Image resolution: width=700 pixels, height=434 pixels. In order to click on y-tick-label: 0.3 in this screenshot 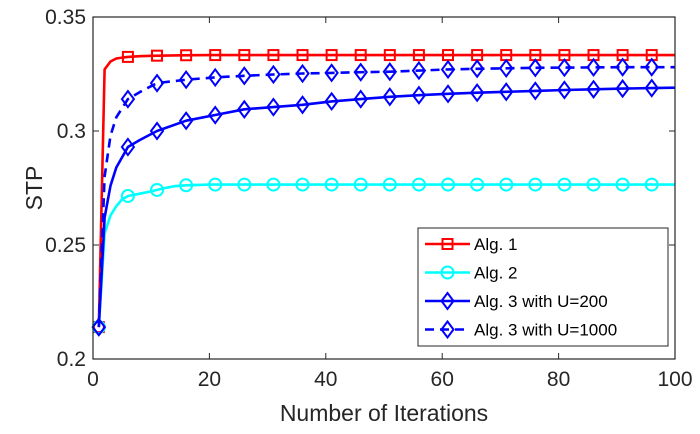, I will do `click(71, 131)`.